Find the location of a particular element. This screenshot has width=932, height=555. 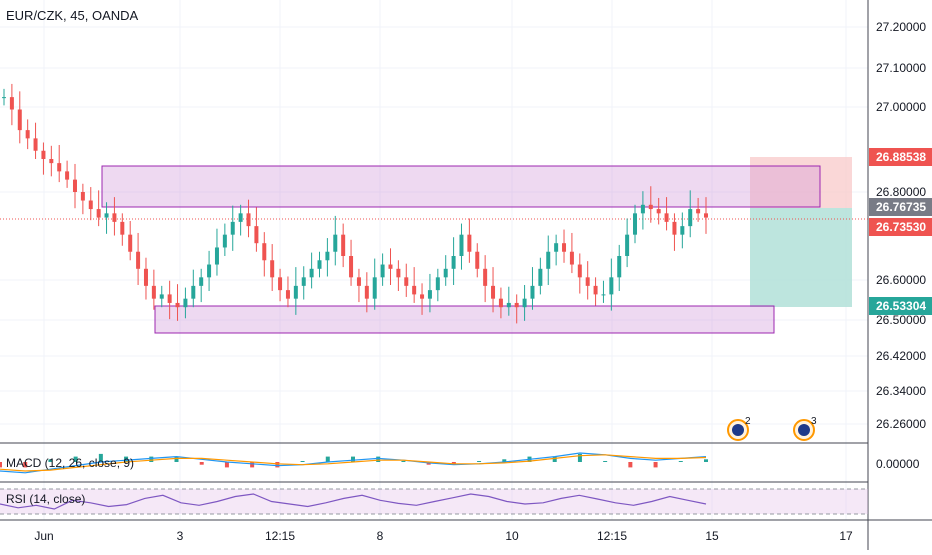

price-label-text: 26.76735 is located at coordinates (901, 207).